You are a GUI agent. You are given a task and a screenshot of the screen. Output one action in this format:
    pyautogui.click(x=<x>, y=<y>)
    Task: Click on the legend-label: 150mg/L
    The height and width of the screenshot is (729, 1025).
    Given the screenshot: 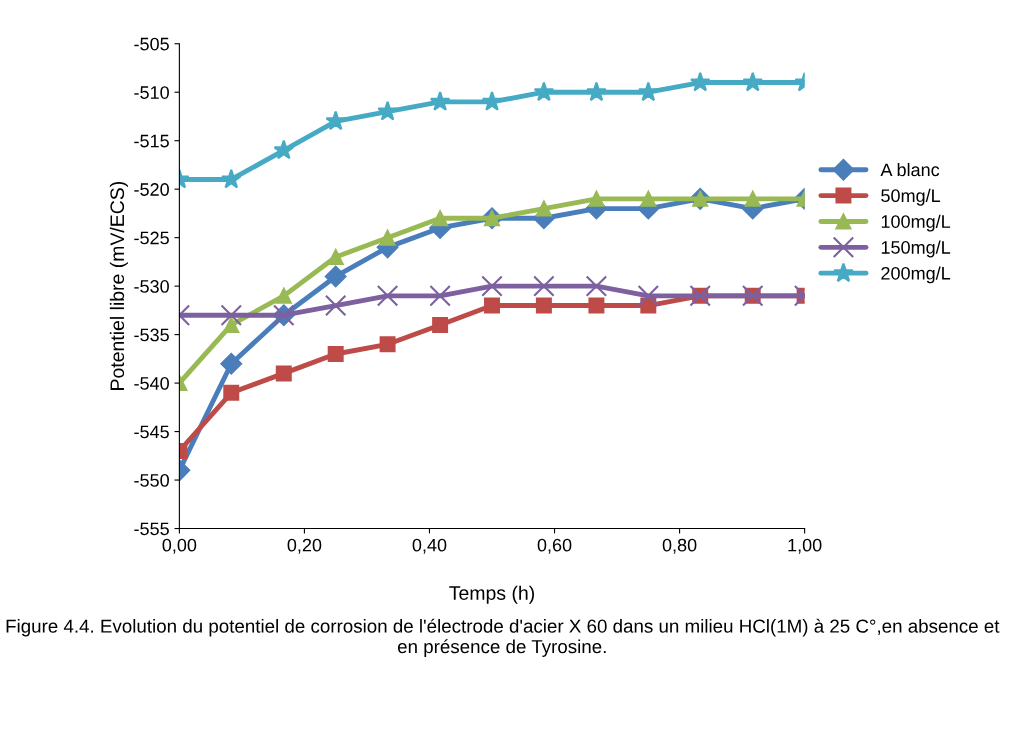 What is the action you would take?
    pyautogui.click(x=916, y=249)
    